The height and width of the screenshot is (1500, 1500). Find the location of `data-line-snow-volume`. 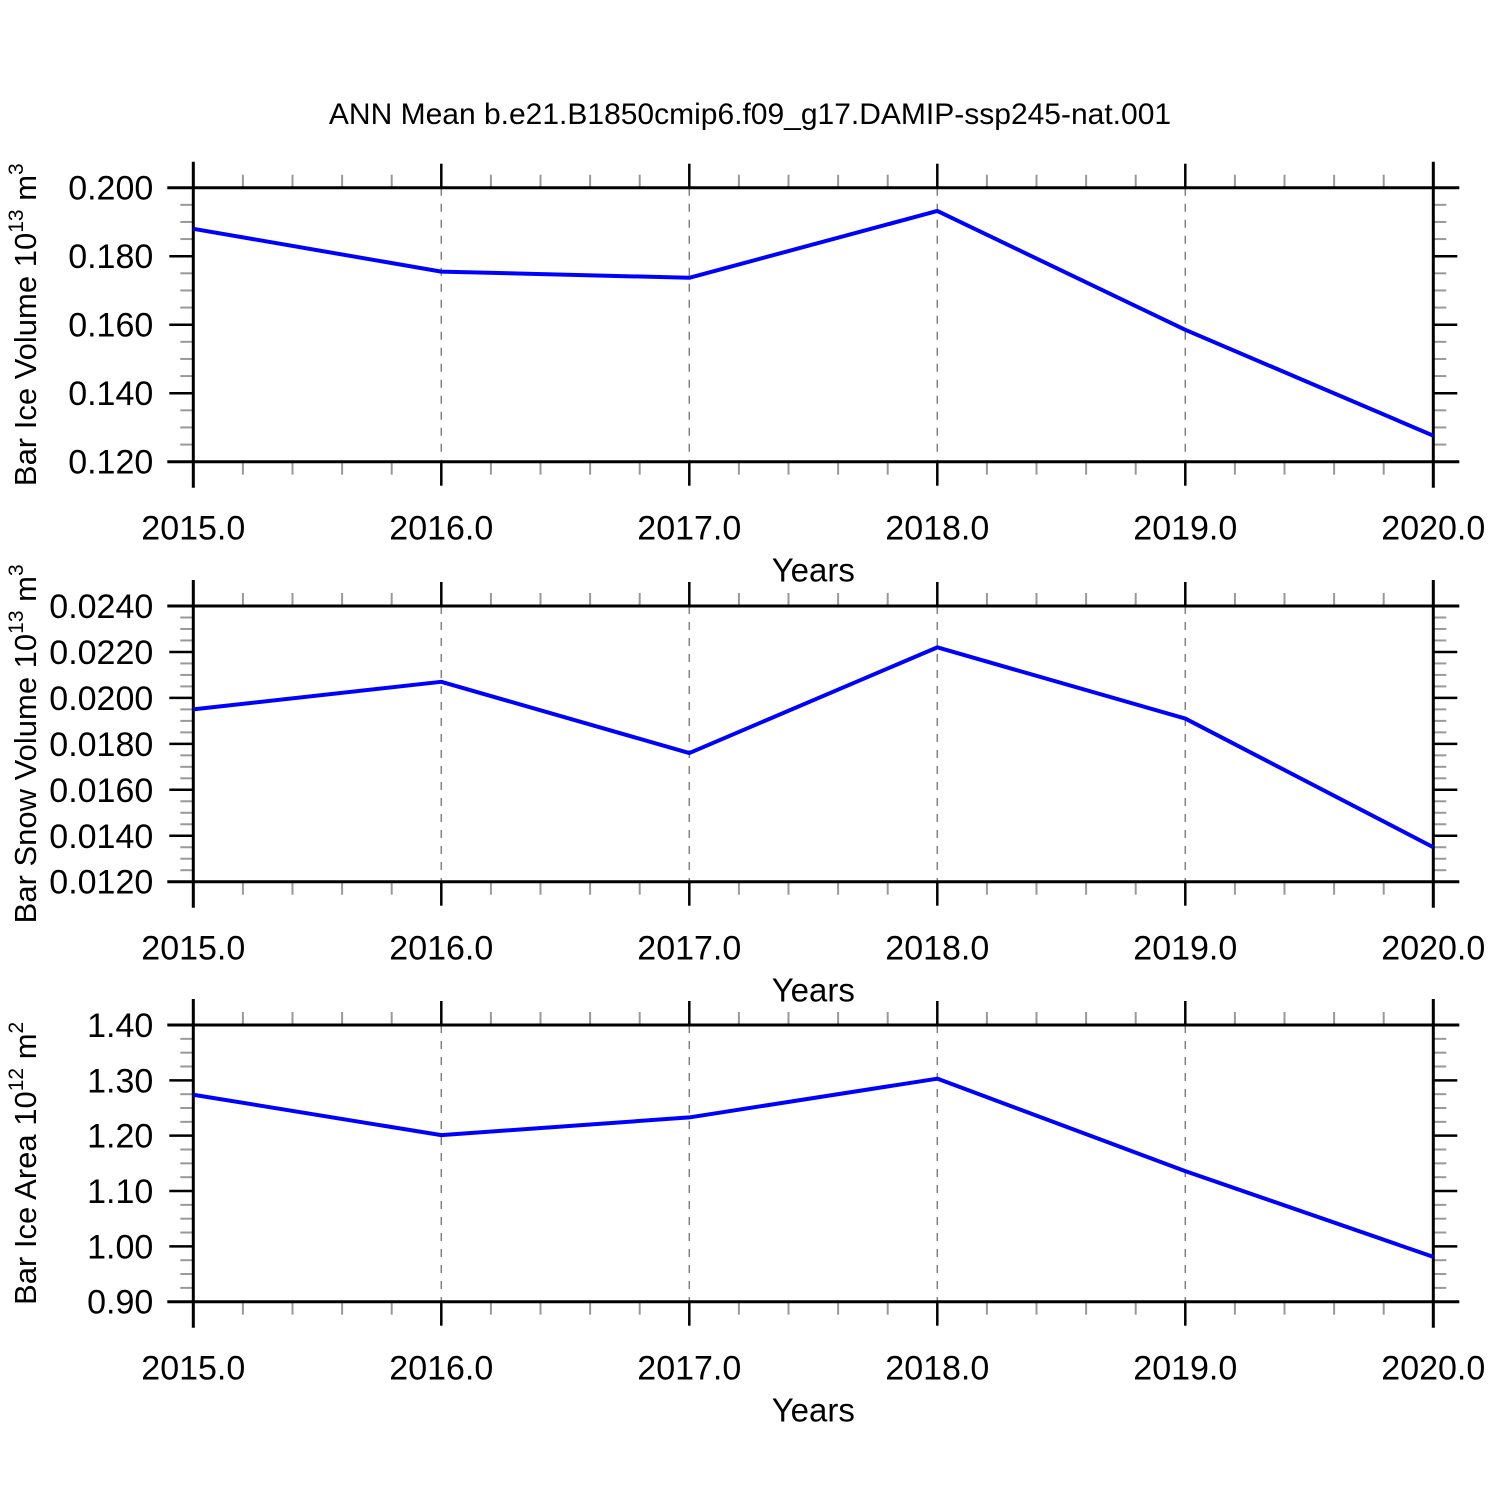

data-line-snow-volume is located at coordinates (814, 747).